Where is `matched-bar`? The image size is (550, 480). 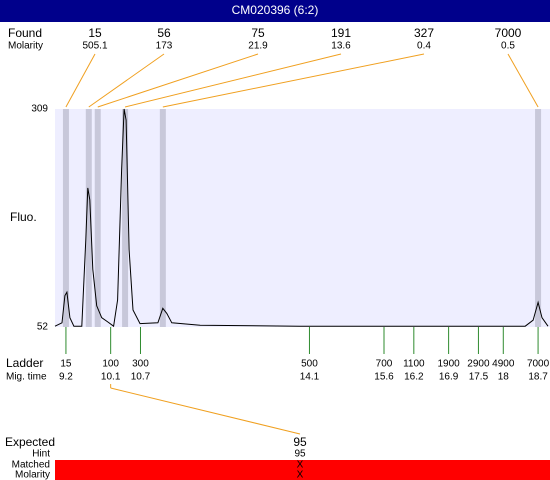 matched-bar is located at coordinates (302, 470).